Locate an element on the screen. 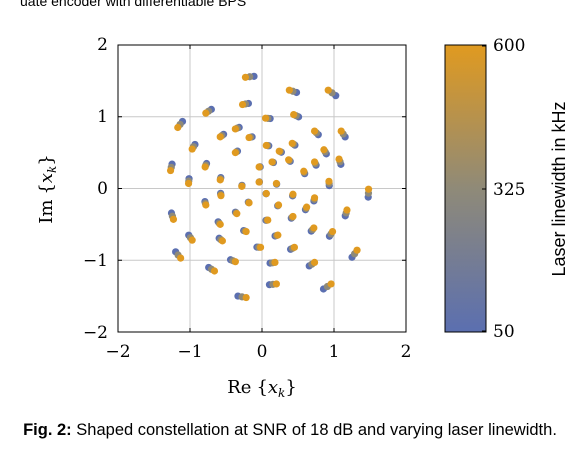 The width and height of the screenshot is (580, 452). colorbar-tick-label: 600 is located at coordinates (509, 46).